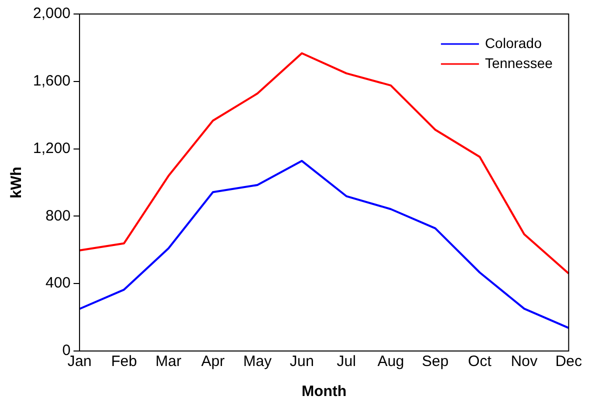 The height and width of the screenshot is (407, 590). I want to click on x-tick-label: Oct, so click(480, 361).